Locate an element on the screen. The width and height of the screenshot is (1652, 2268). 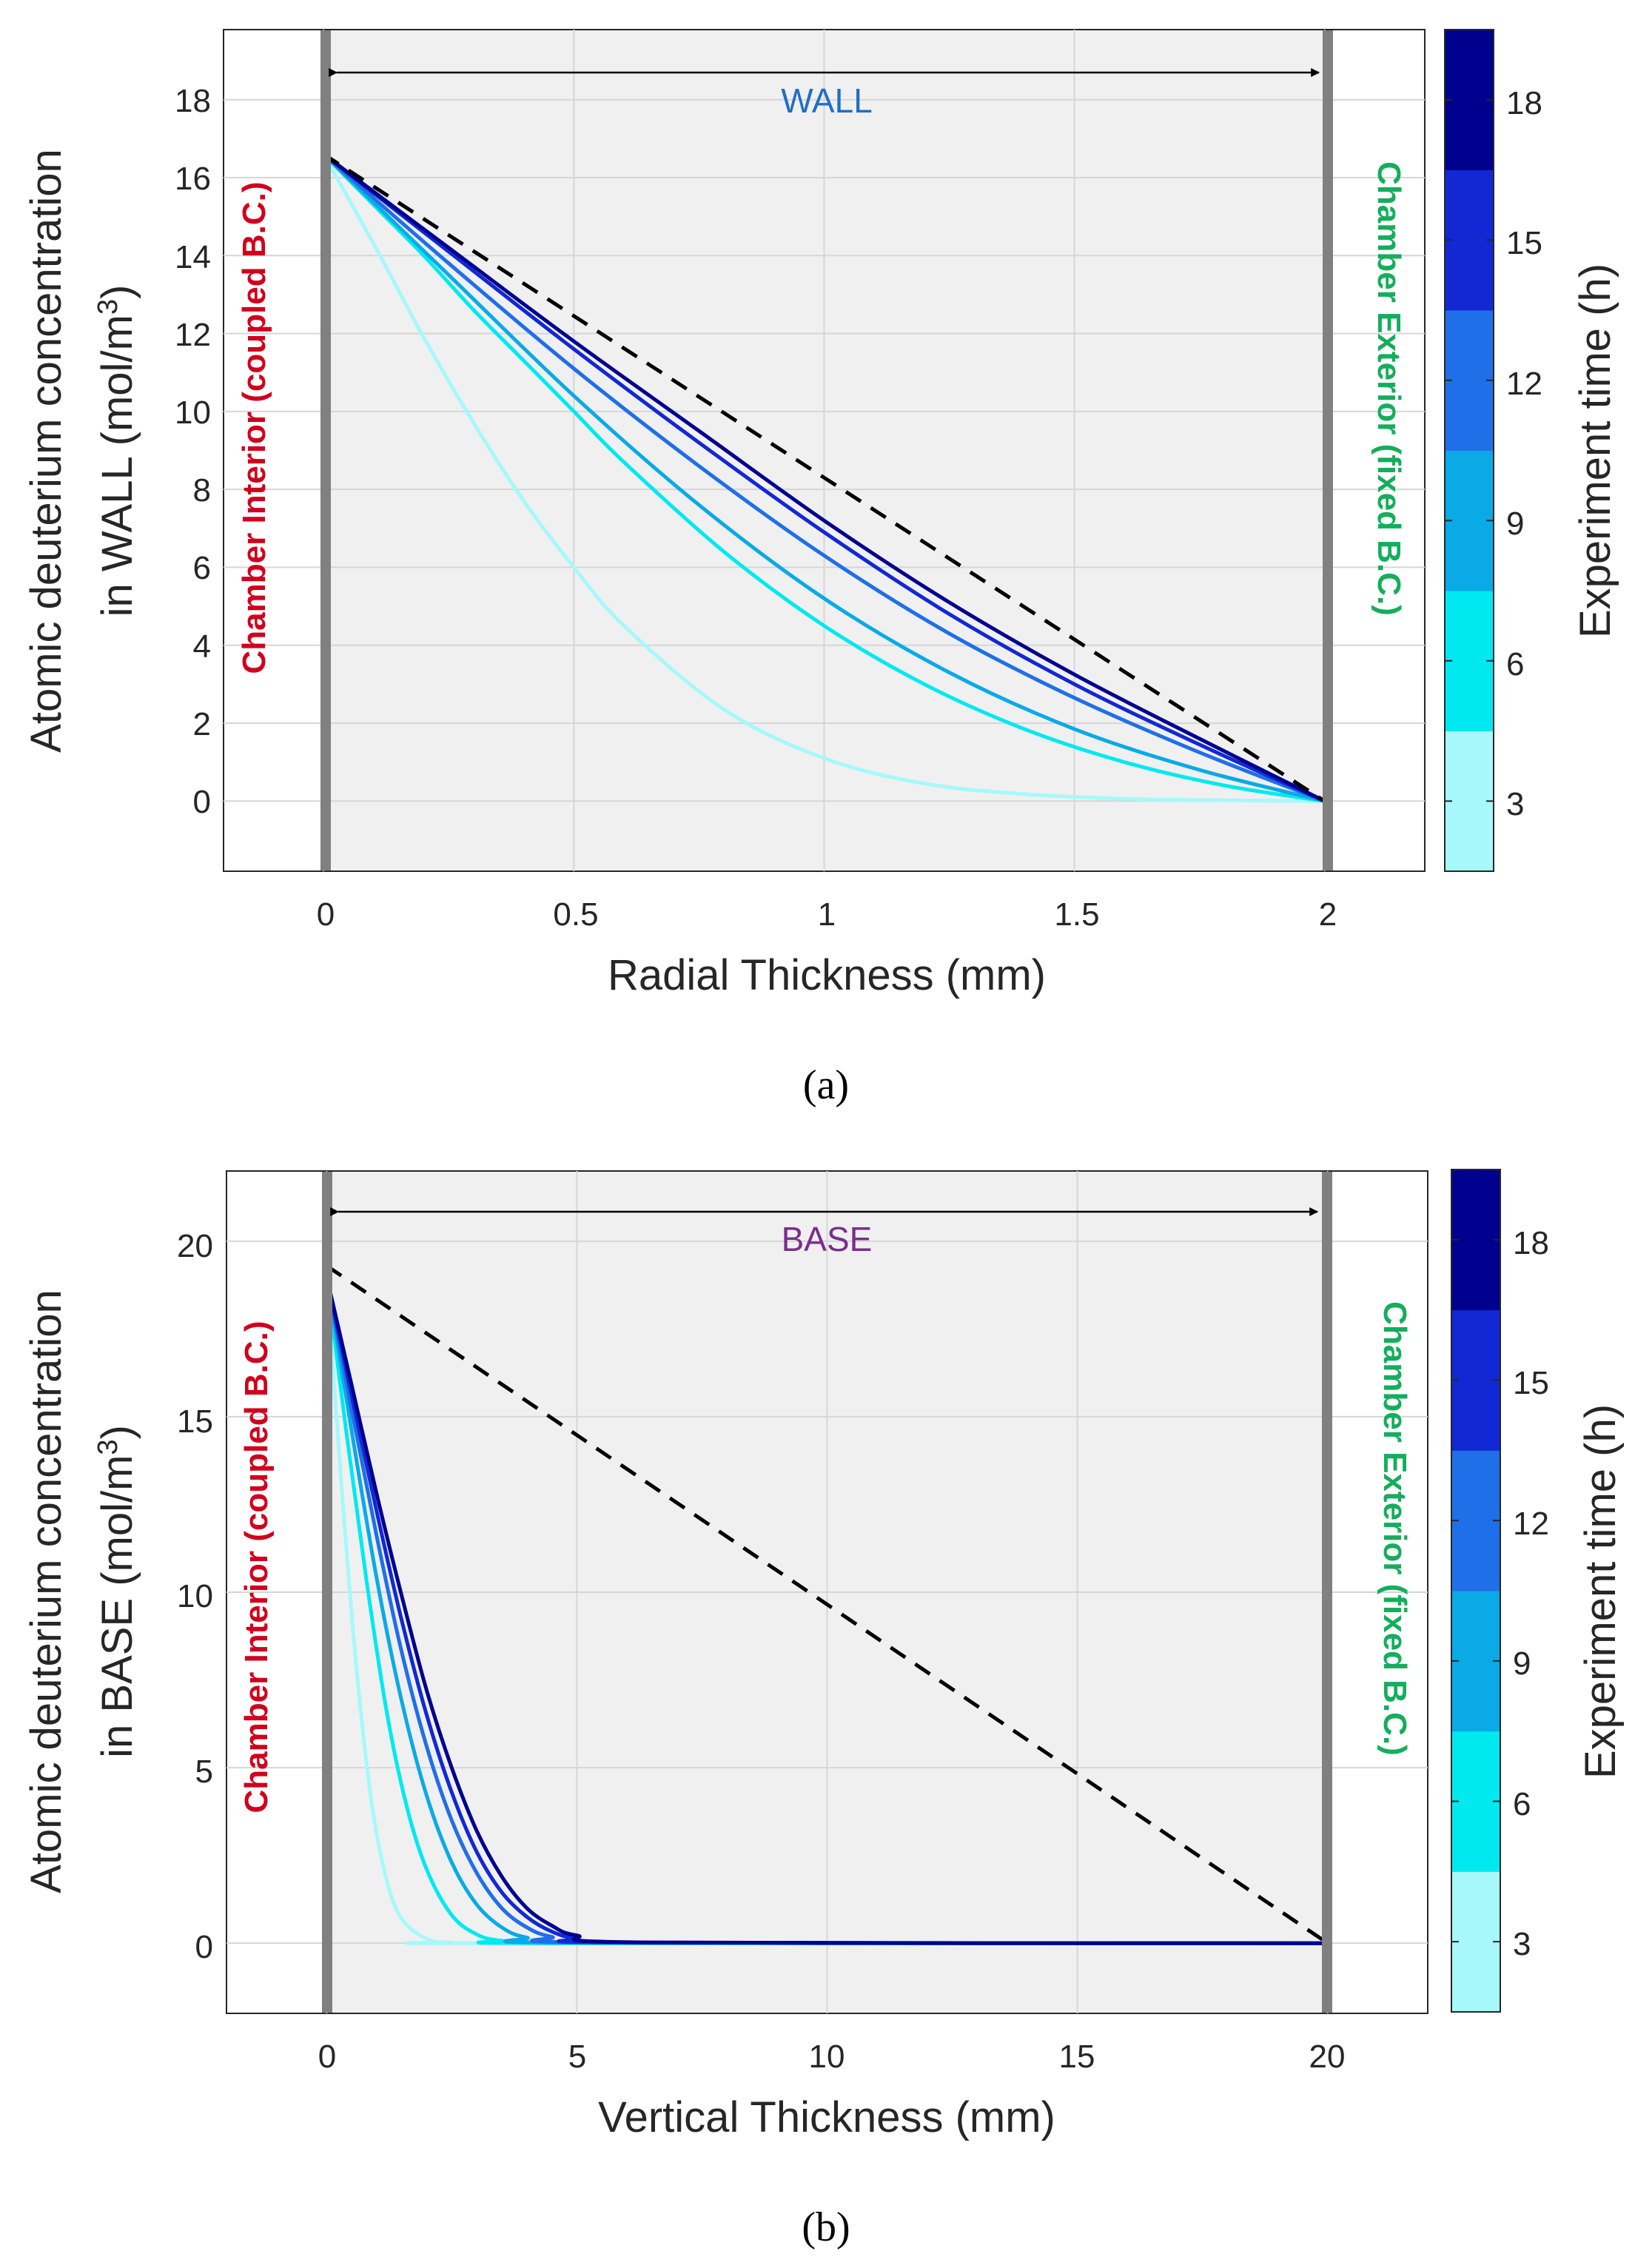
x-tick-label: 10 is located at coordinates (827, 2057).